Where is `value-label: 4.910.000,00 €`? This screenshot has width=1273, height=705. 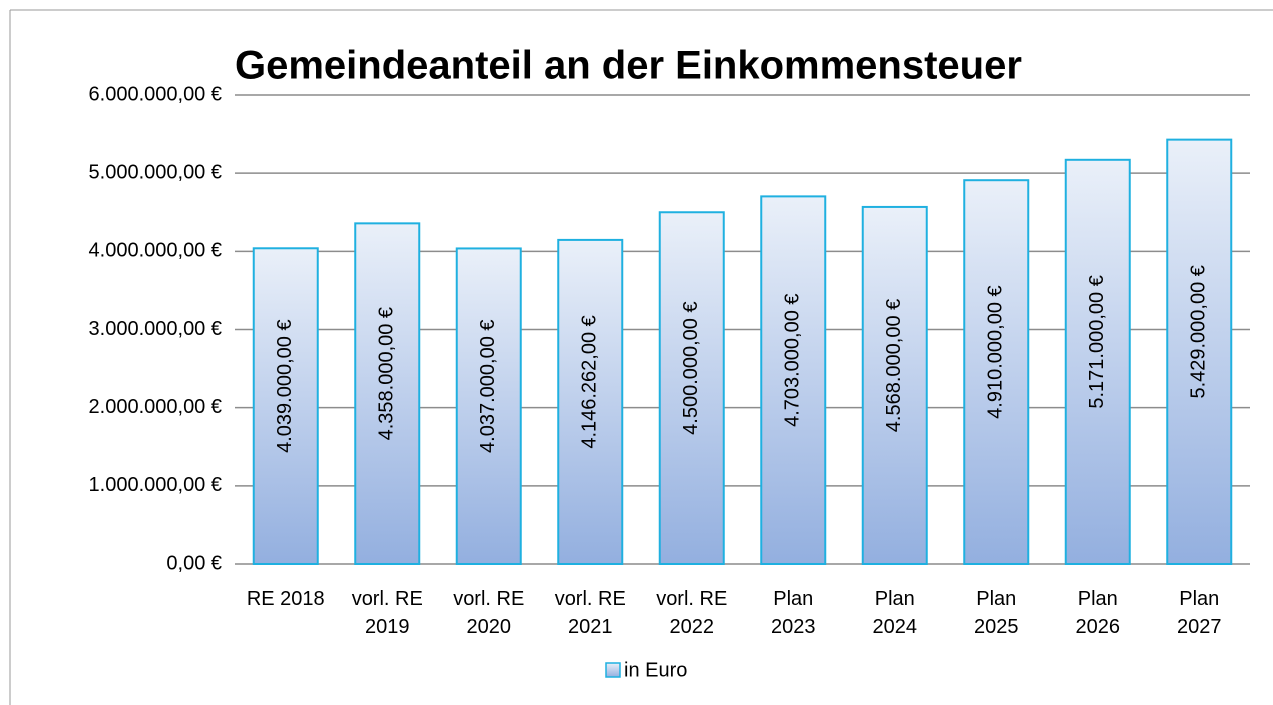
value-label: 4.910.000,00 € is located at coordinates (996, 351).